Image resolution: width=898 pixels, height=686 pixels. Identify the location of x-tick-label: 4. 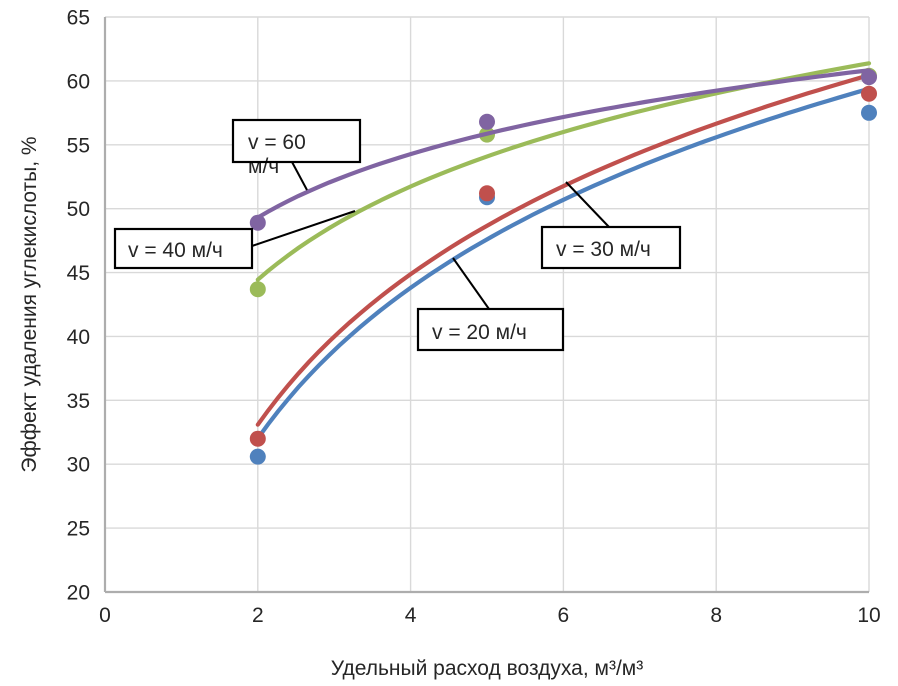
(411, 615).